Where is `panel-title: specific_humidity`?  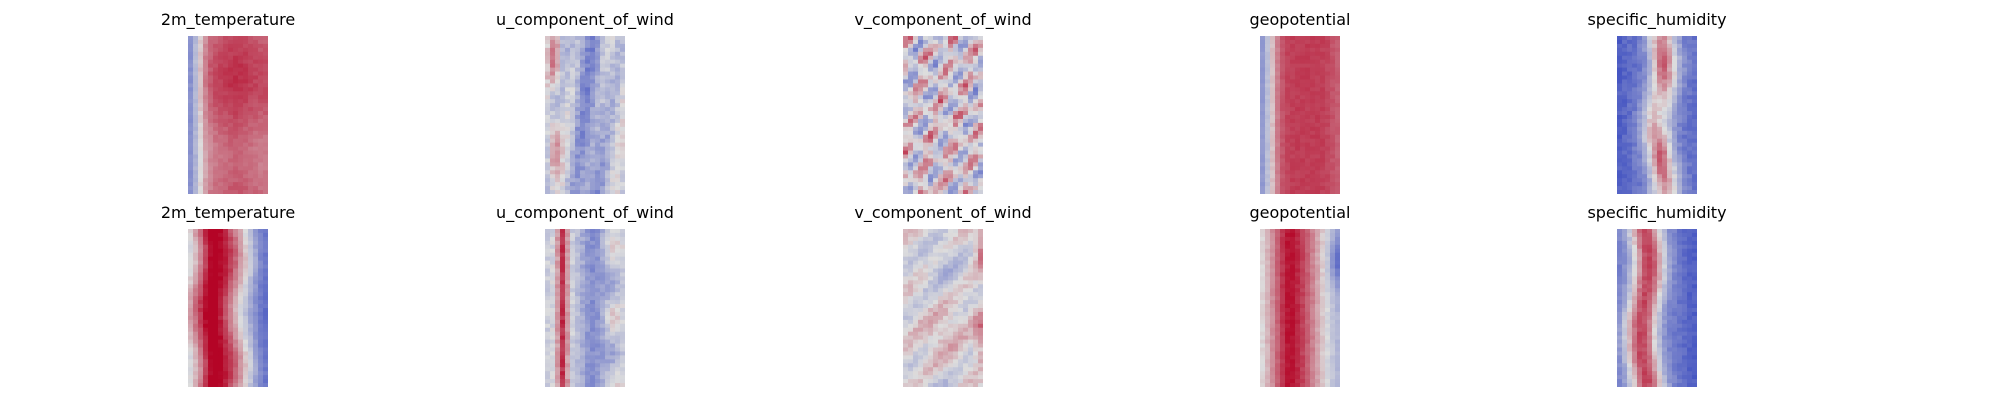
panel-title: specific_humidity is located at coordinates (1657, 19).